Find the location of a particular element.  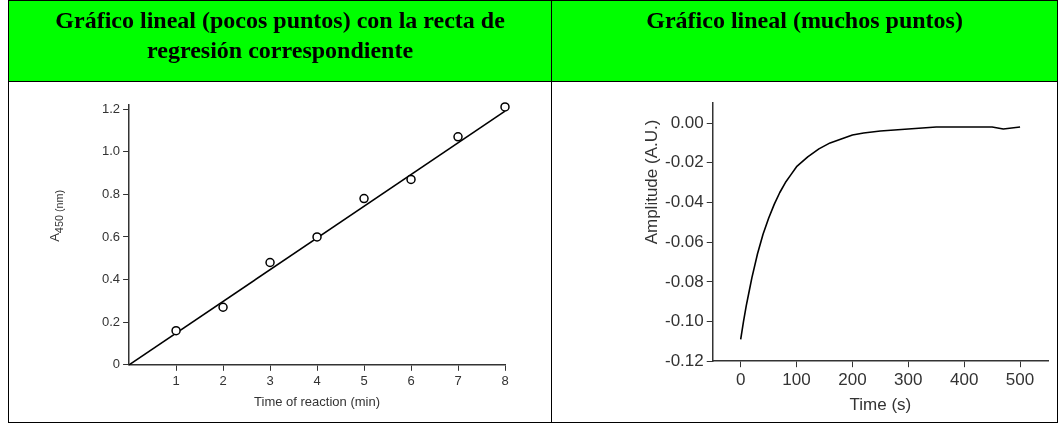

y-tick-label: -0.08 is located at coordinates (684, 281).